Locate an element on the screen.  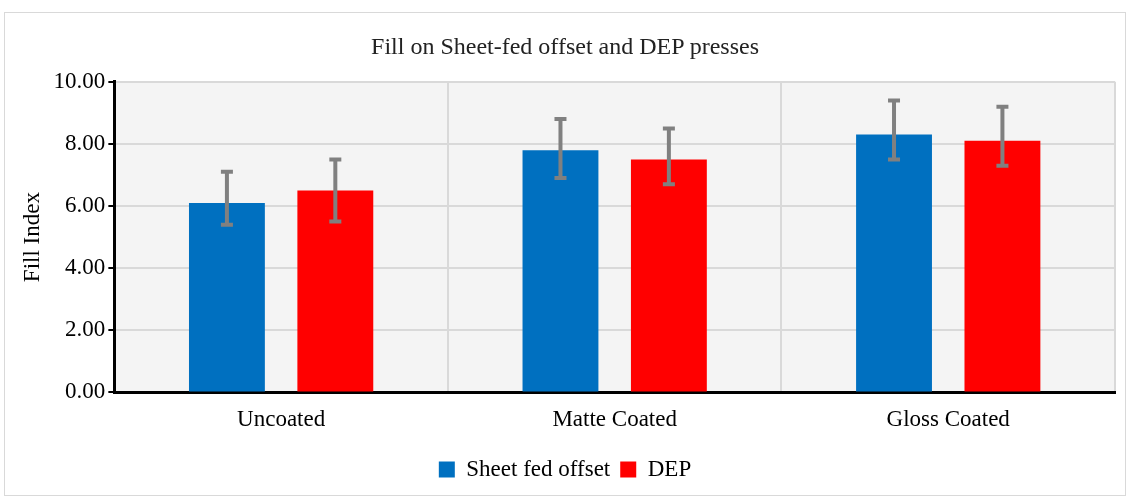
y-axis-title: Fill Index is located at coordinates (31, 237).